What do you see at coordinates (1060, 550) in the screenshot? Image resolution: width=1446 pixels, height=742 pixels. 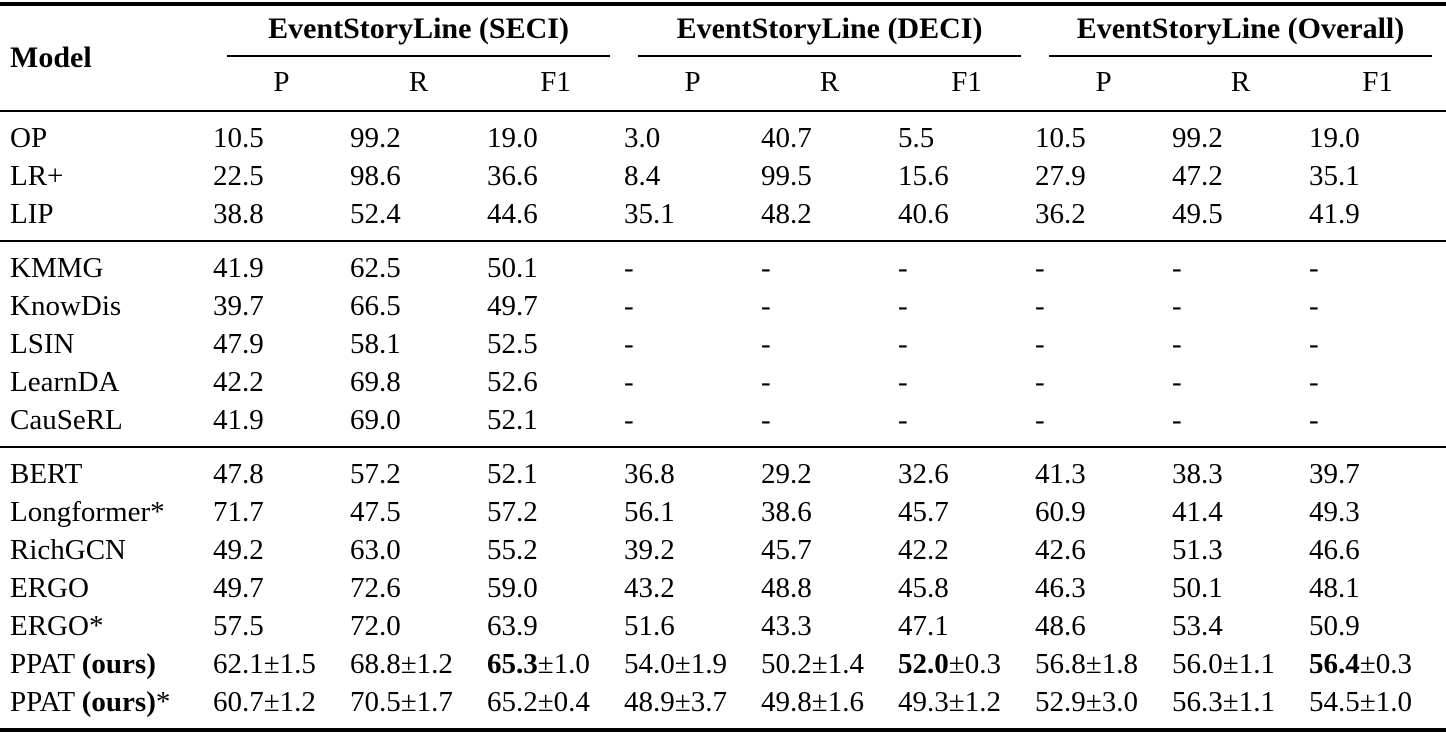 I see `value-cell: 42.6` at bounding box center [1060, 550].